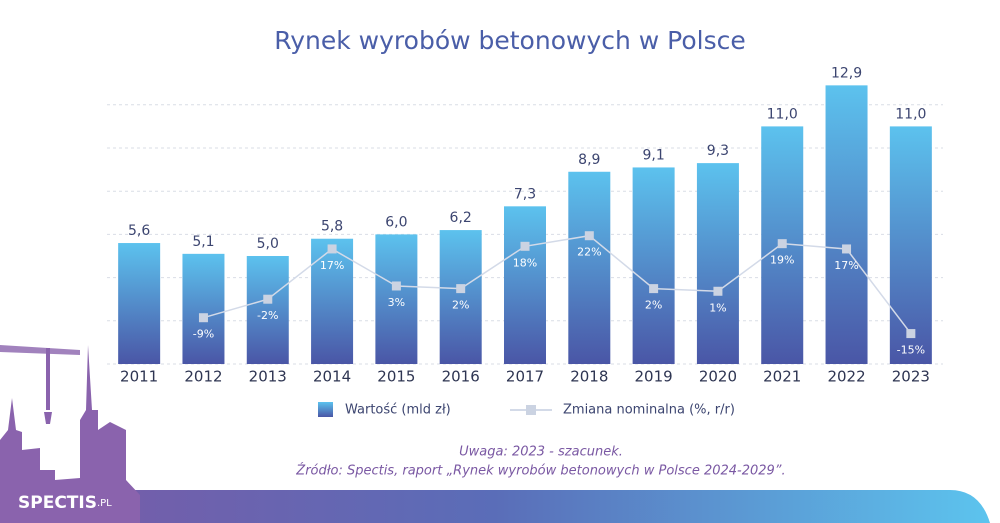  Describe the element at coordinates (398, 410) in the screenshot. I see `legend-label: Wartość (mld zł)` at that location.